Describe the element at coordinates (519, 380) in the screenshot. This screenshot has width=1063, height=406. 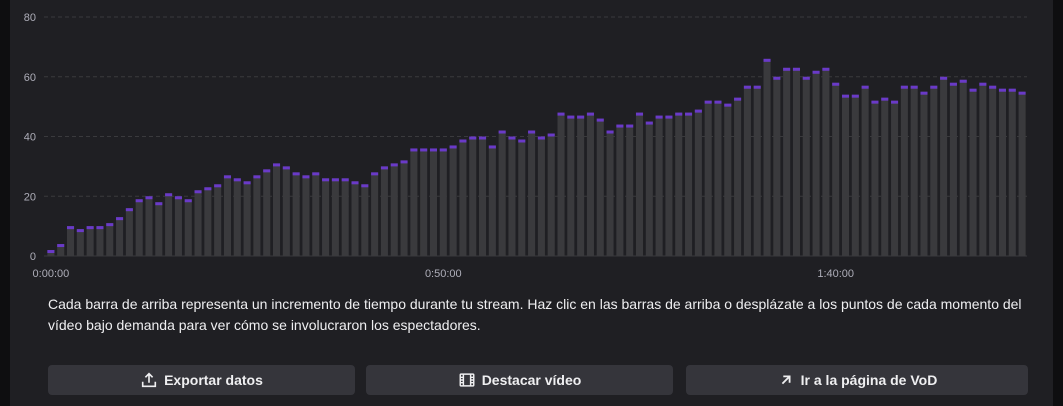
I see `highlight-video-button: Destacar vídeo` at that location.